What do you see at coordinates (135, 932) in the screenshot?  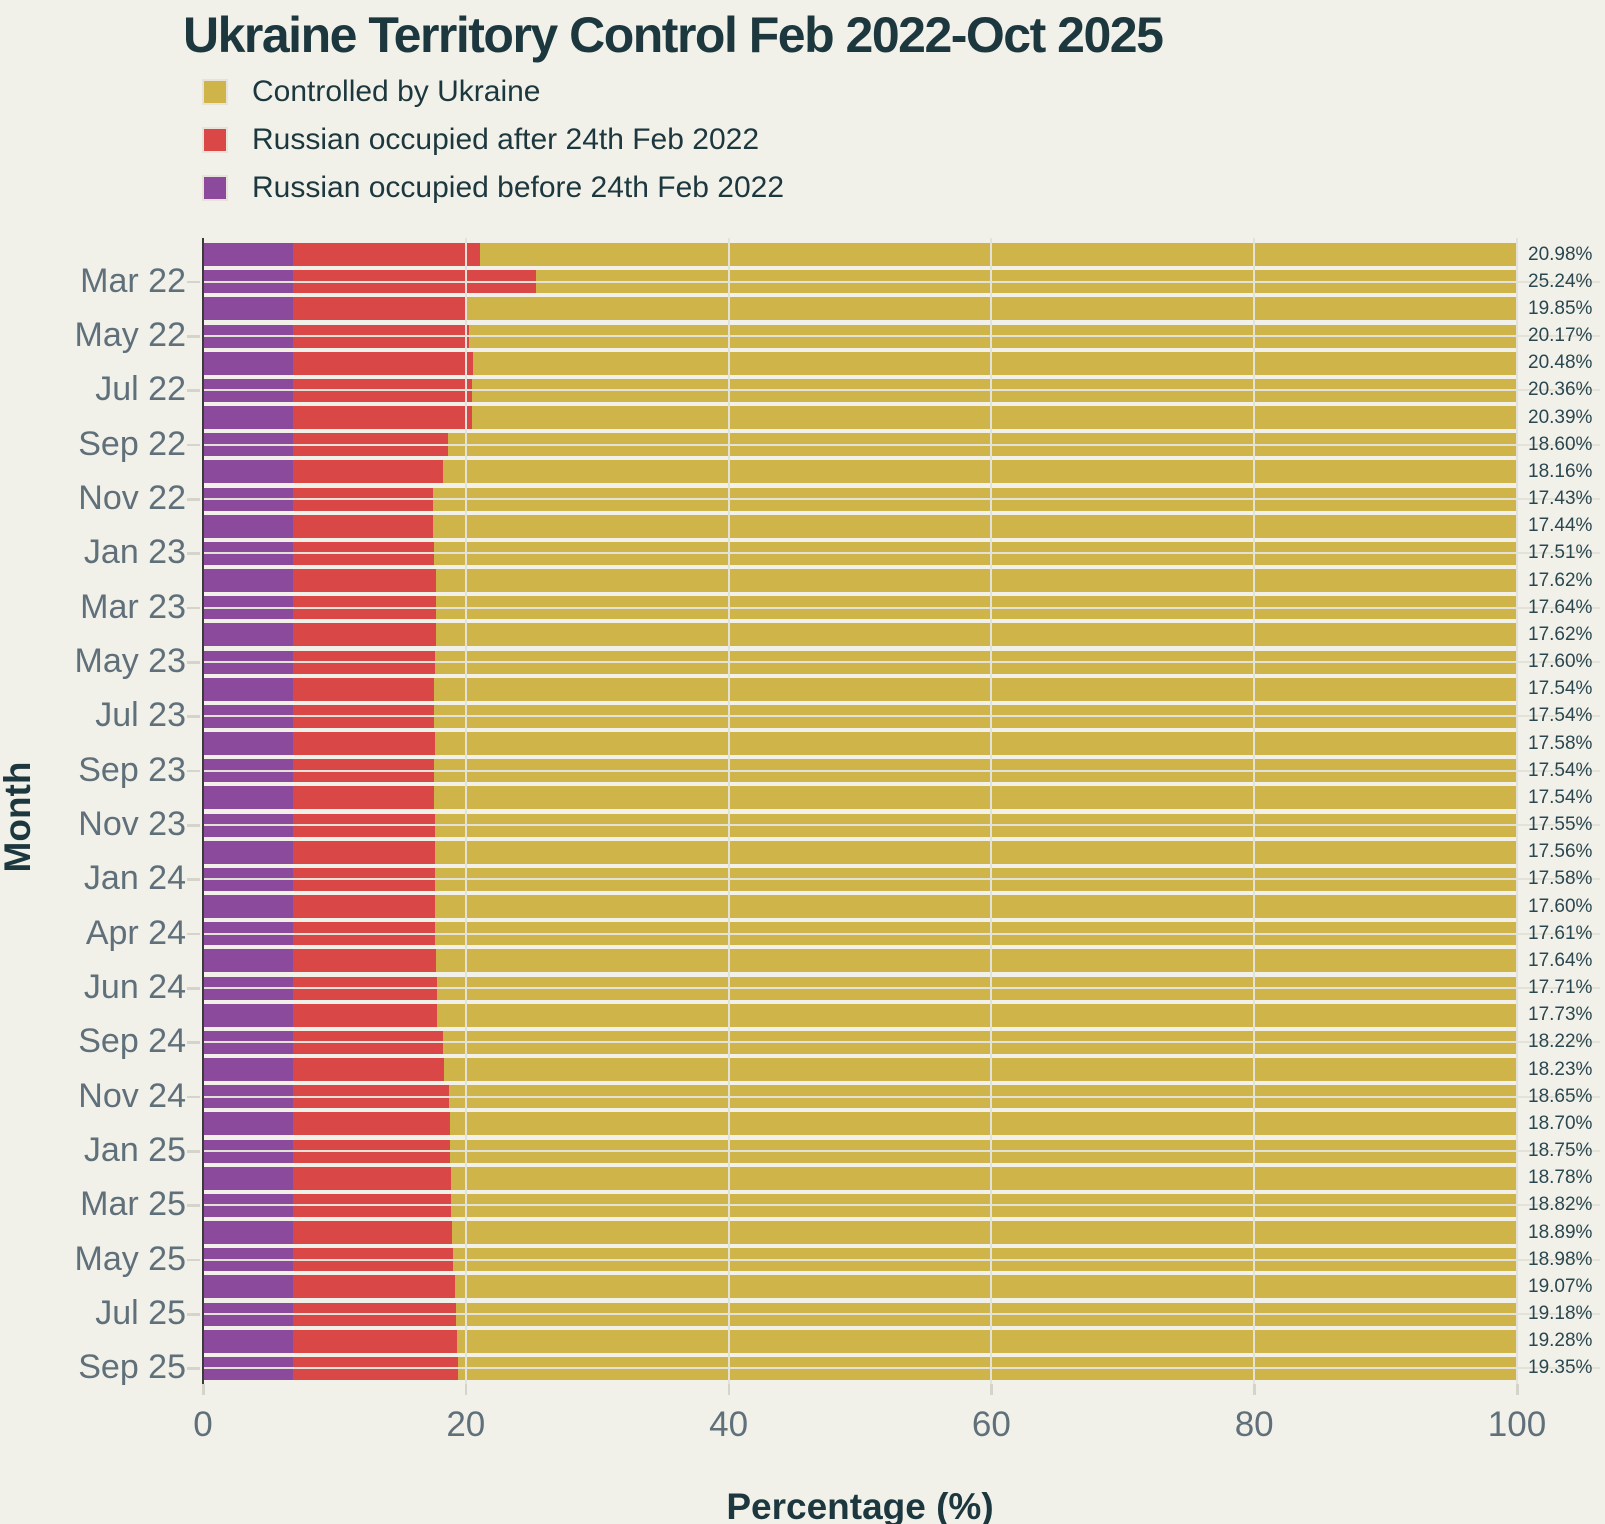 I see `y-tick-label: Apr 24` at bounding box center [135, 932].